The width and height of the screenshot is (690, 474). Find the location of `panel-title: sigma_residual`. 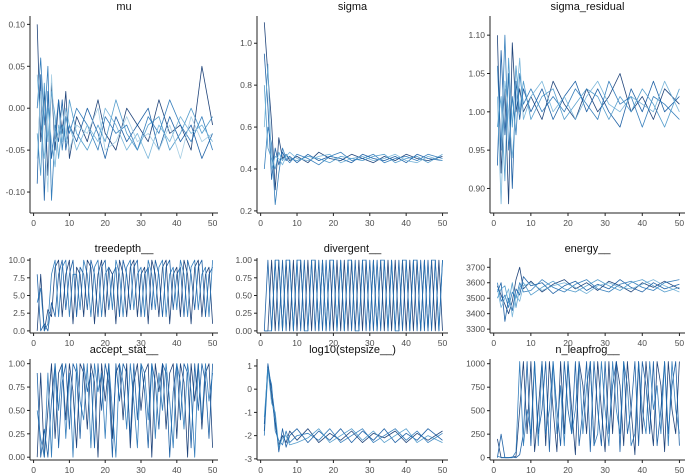

panel-title: sigma_residual is located at coordinates (588, 7).